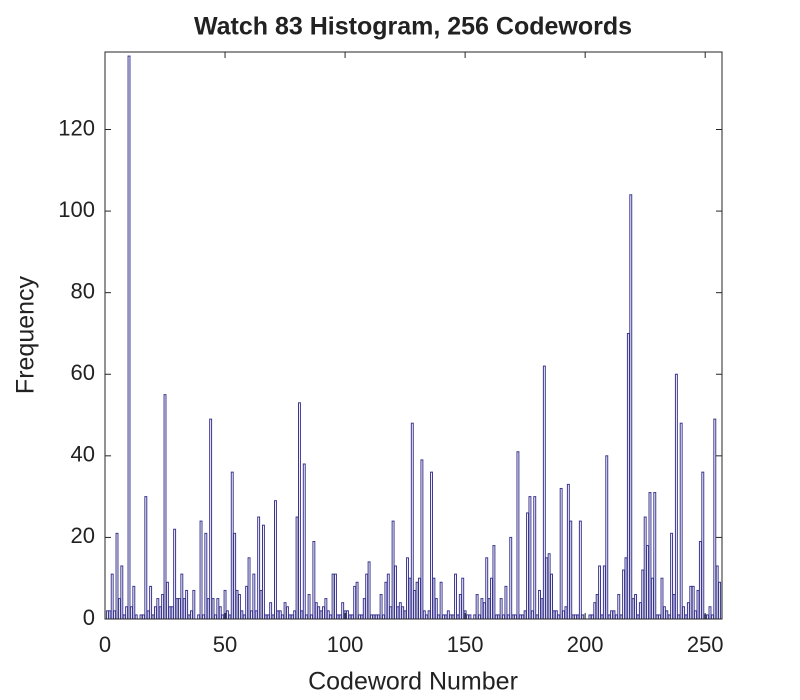 The height and width of the screenshot is (700, 800). I want to click on x-axis-label: Codeword Number, so click(413, 682).